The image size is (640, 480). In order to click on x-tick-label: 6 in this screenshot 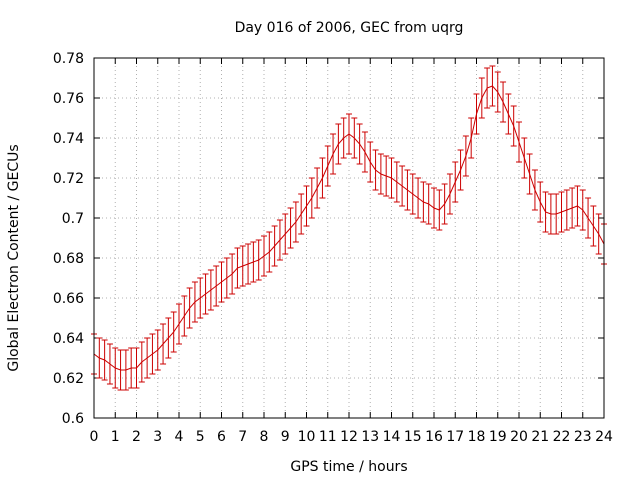, I will do `click(221, 437)`.